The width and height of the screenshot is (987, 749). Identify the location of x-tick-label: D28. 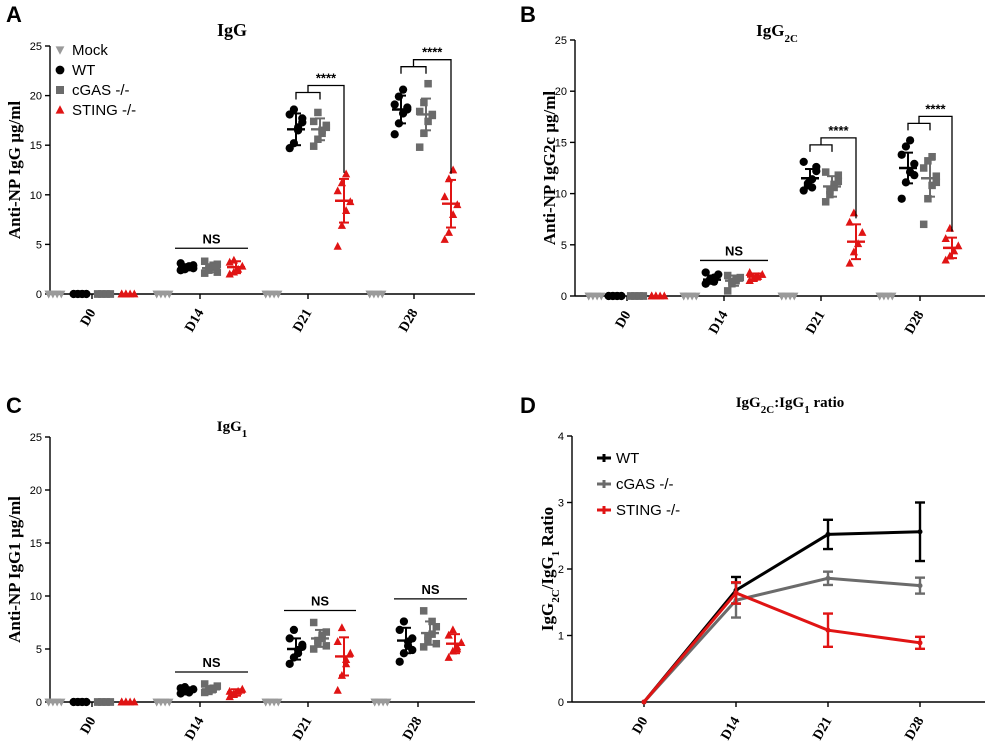
(412, 729).